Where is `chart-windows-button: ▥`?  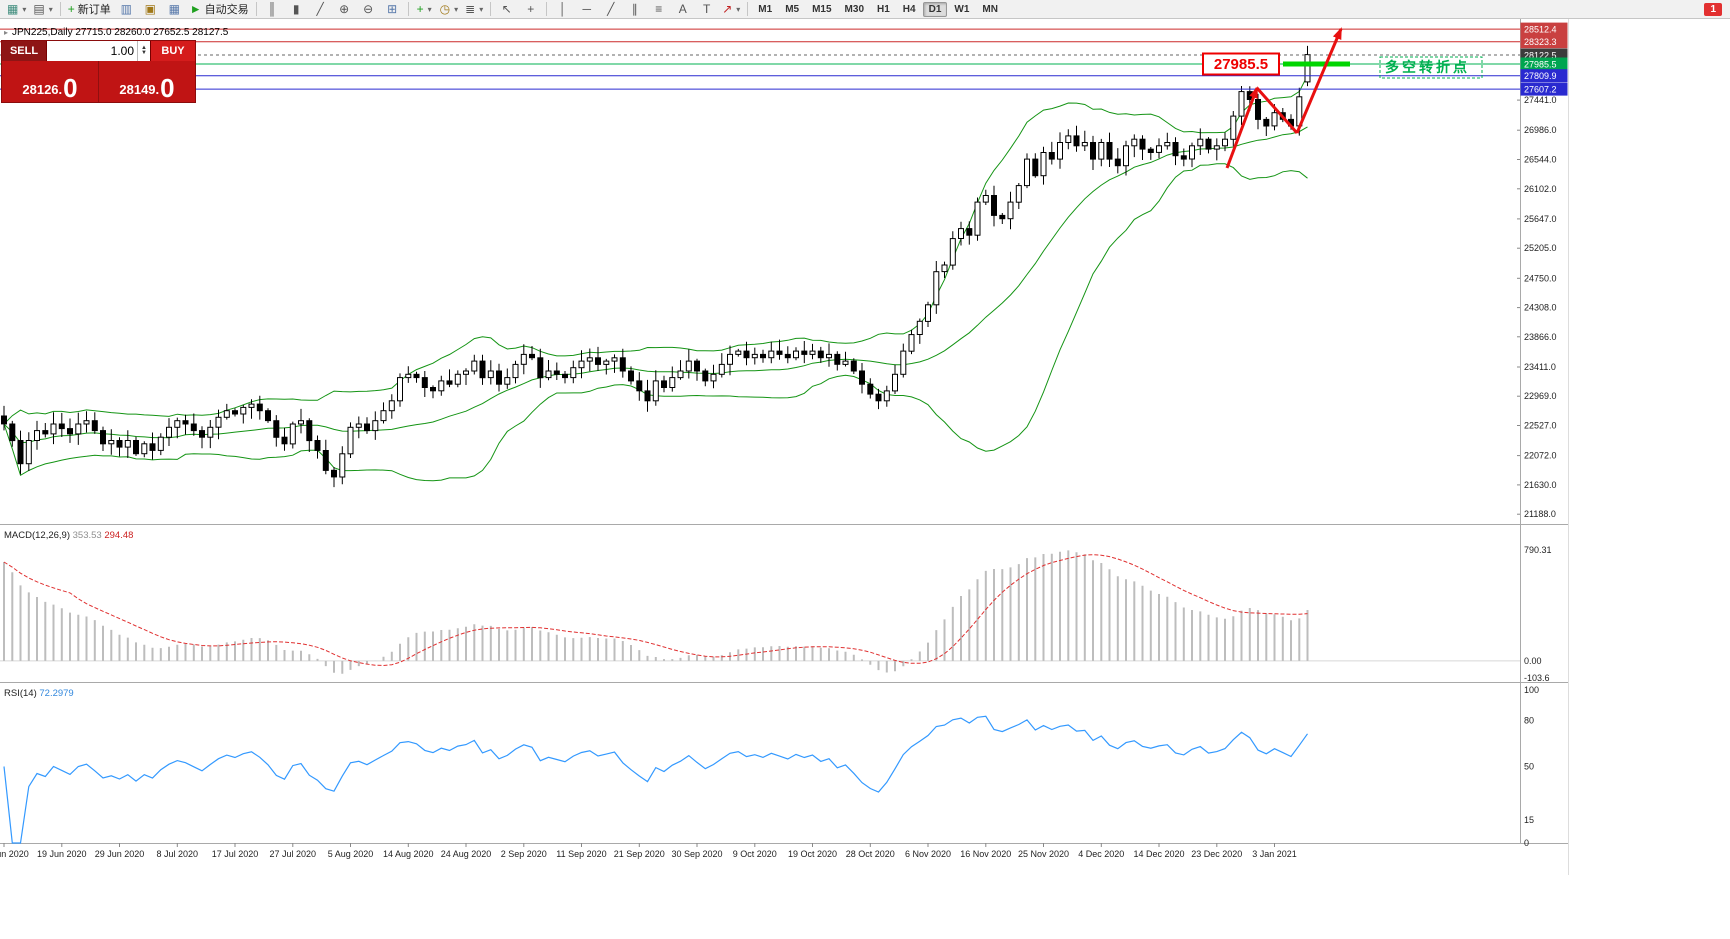
chart-windows-button: ▥ is located at coordinates (126, 9).